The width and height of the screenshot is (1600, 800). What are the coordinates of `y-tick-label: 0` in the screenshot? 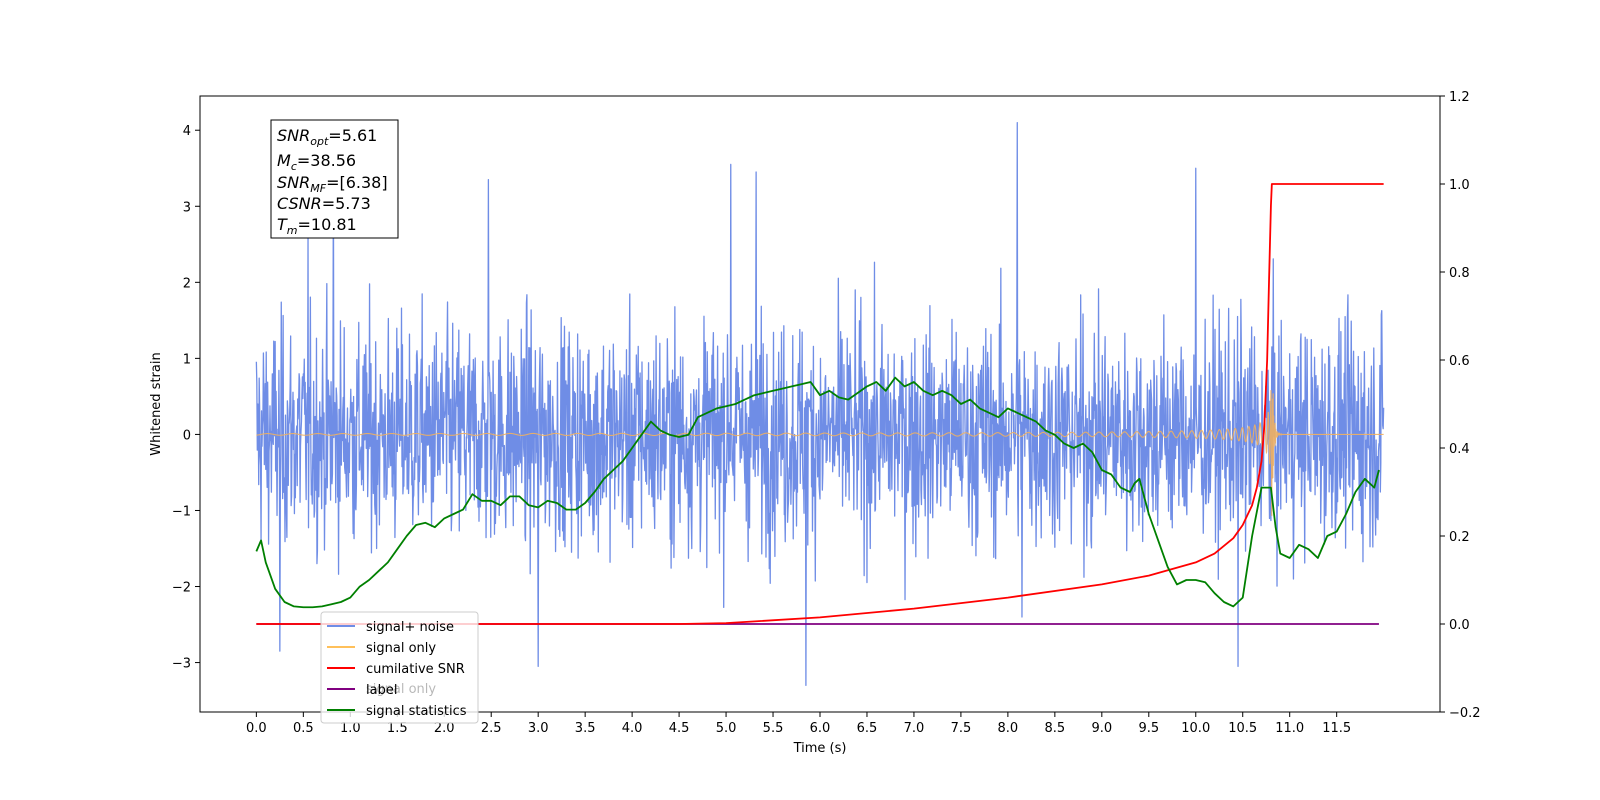 It's located at (187, 435).